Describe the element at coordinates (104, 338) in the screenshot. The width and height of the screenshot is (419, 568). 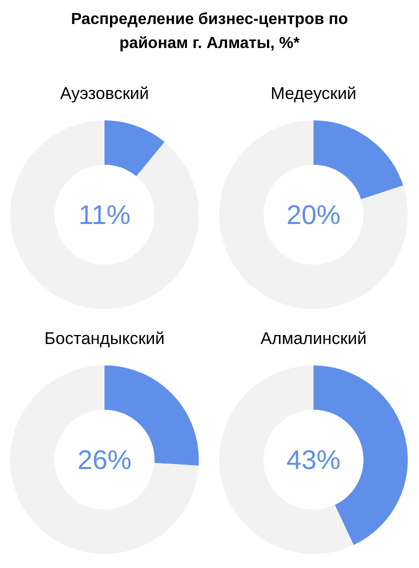
I see `chart-title: Бостандыкский` at that location.